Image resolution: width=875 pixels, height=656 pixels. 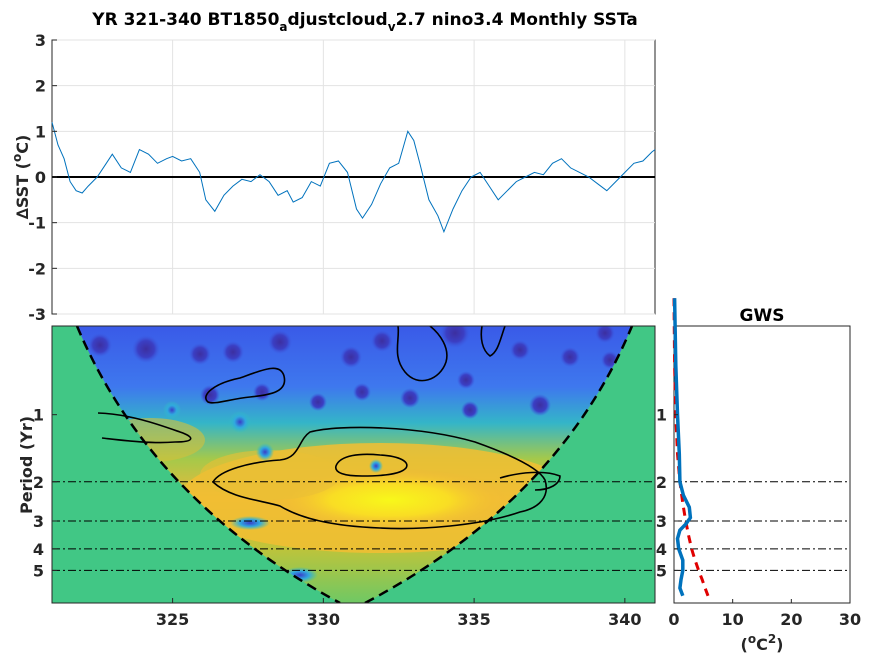 I want to click on gws-period-lines, so click(x=762, y=526).